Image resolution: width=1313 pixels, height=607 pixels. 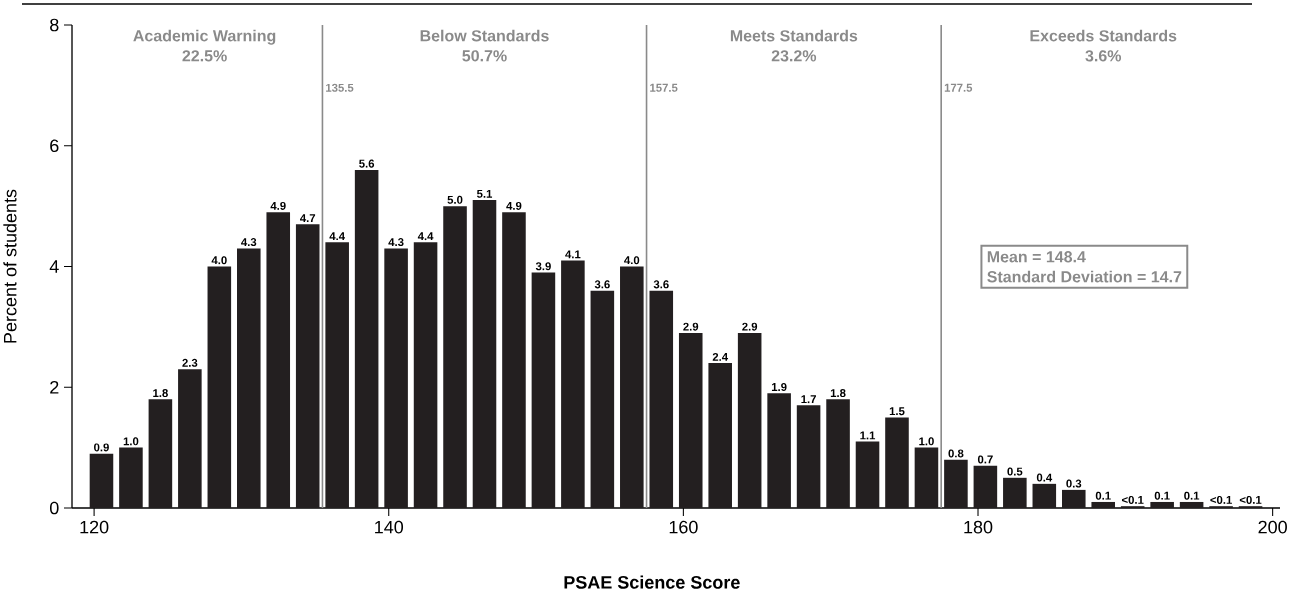 What do you see at coordinates (897, 411) in the screenshot?
I see `data-label: 1.5` at bounding box center [897, 411].